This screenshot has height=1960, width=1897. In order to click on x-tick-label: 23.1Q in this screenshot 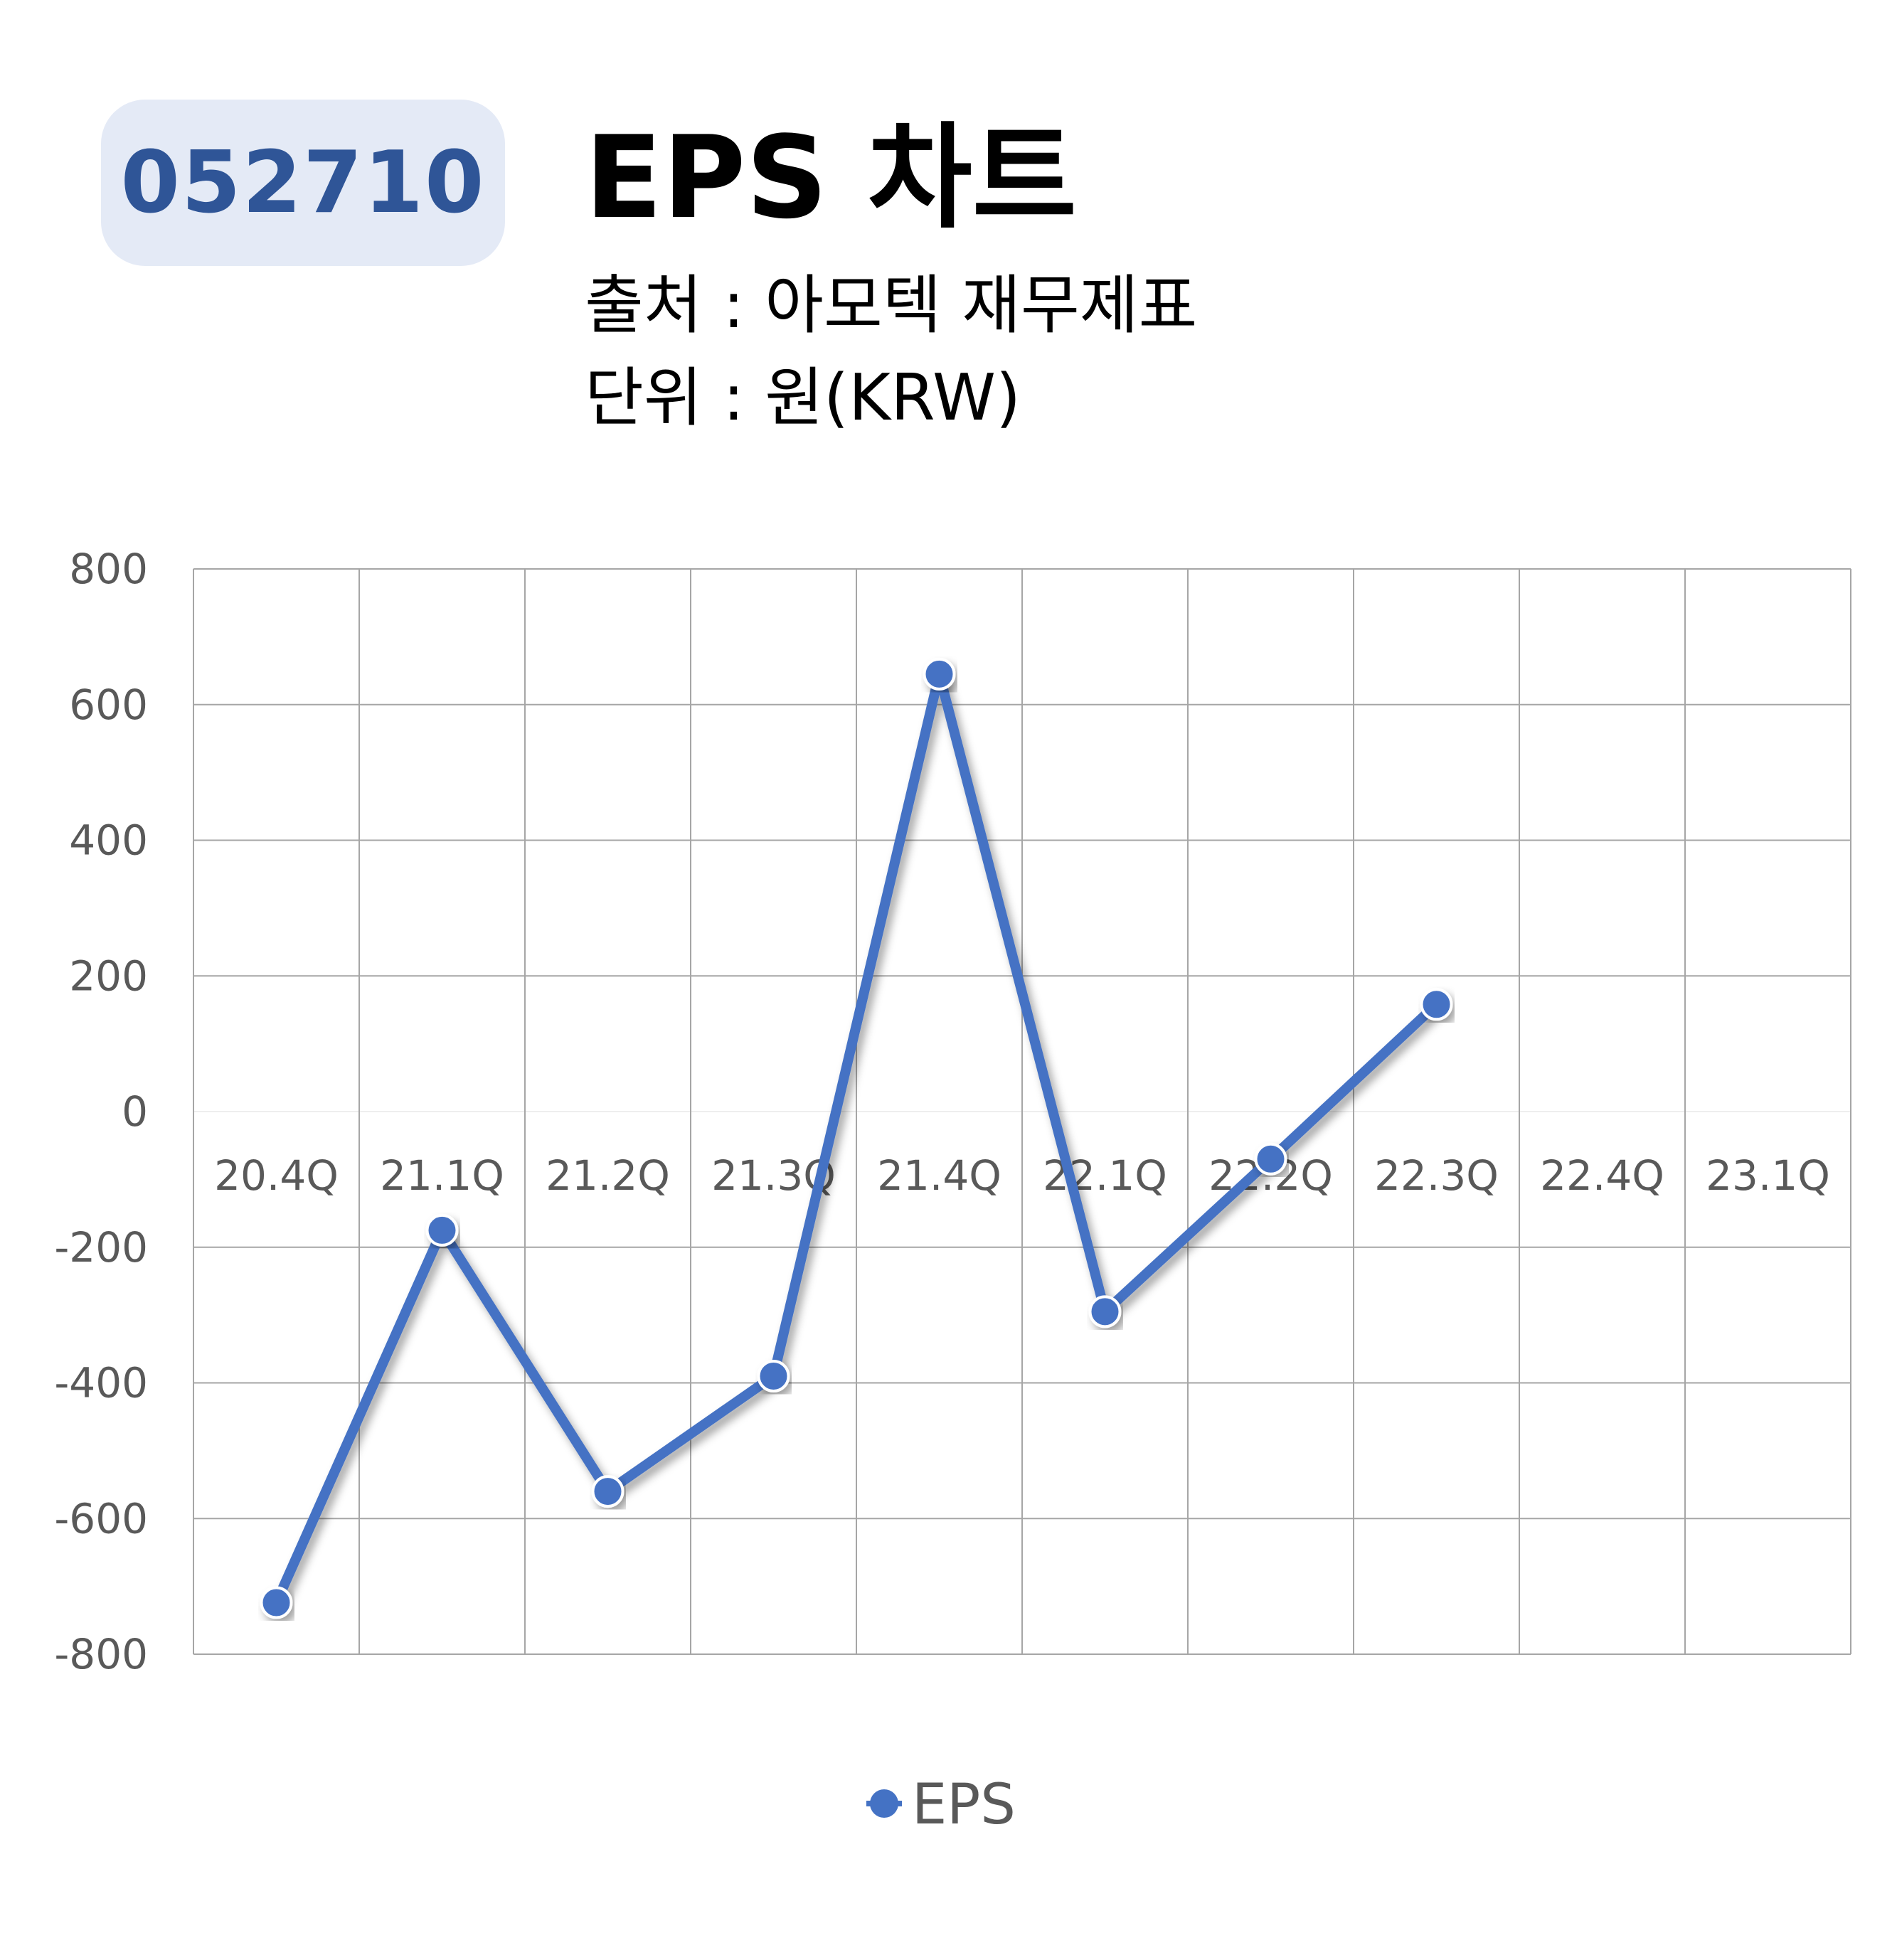, I will do `click(1768, 1175)`.